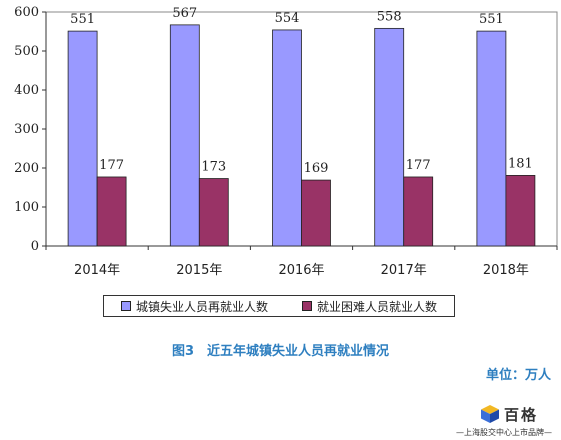  What do you see at coordinates (301, 261) in the screenshot?
I see `x-axis: 2014年 2015年 2016年 2017年 2018年` at bounding box center [301, 261].